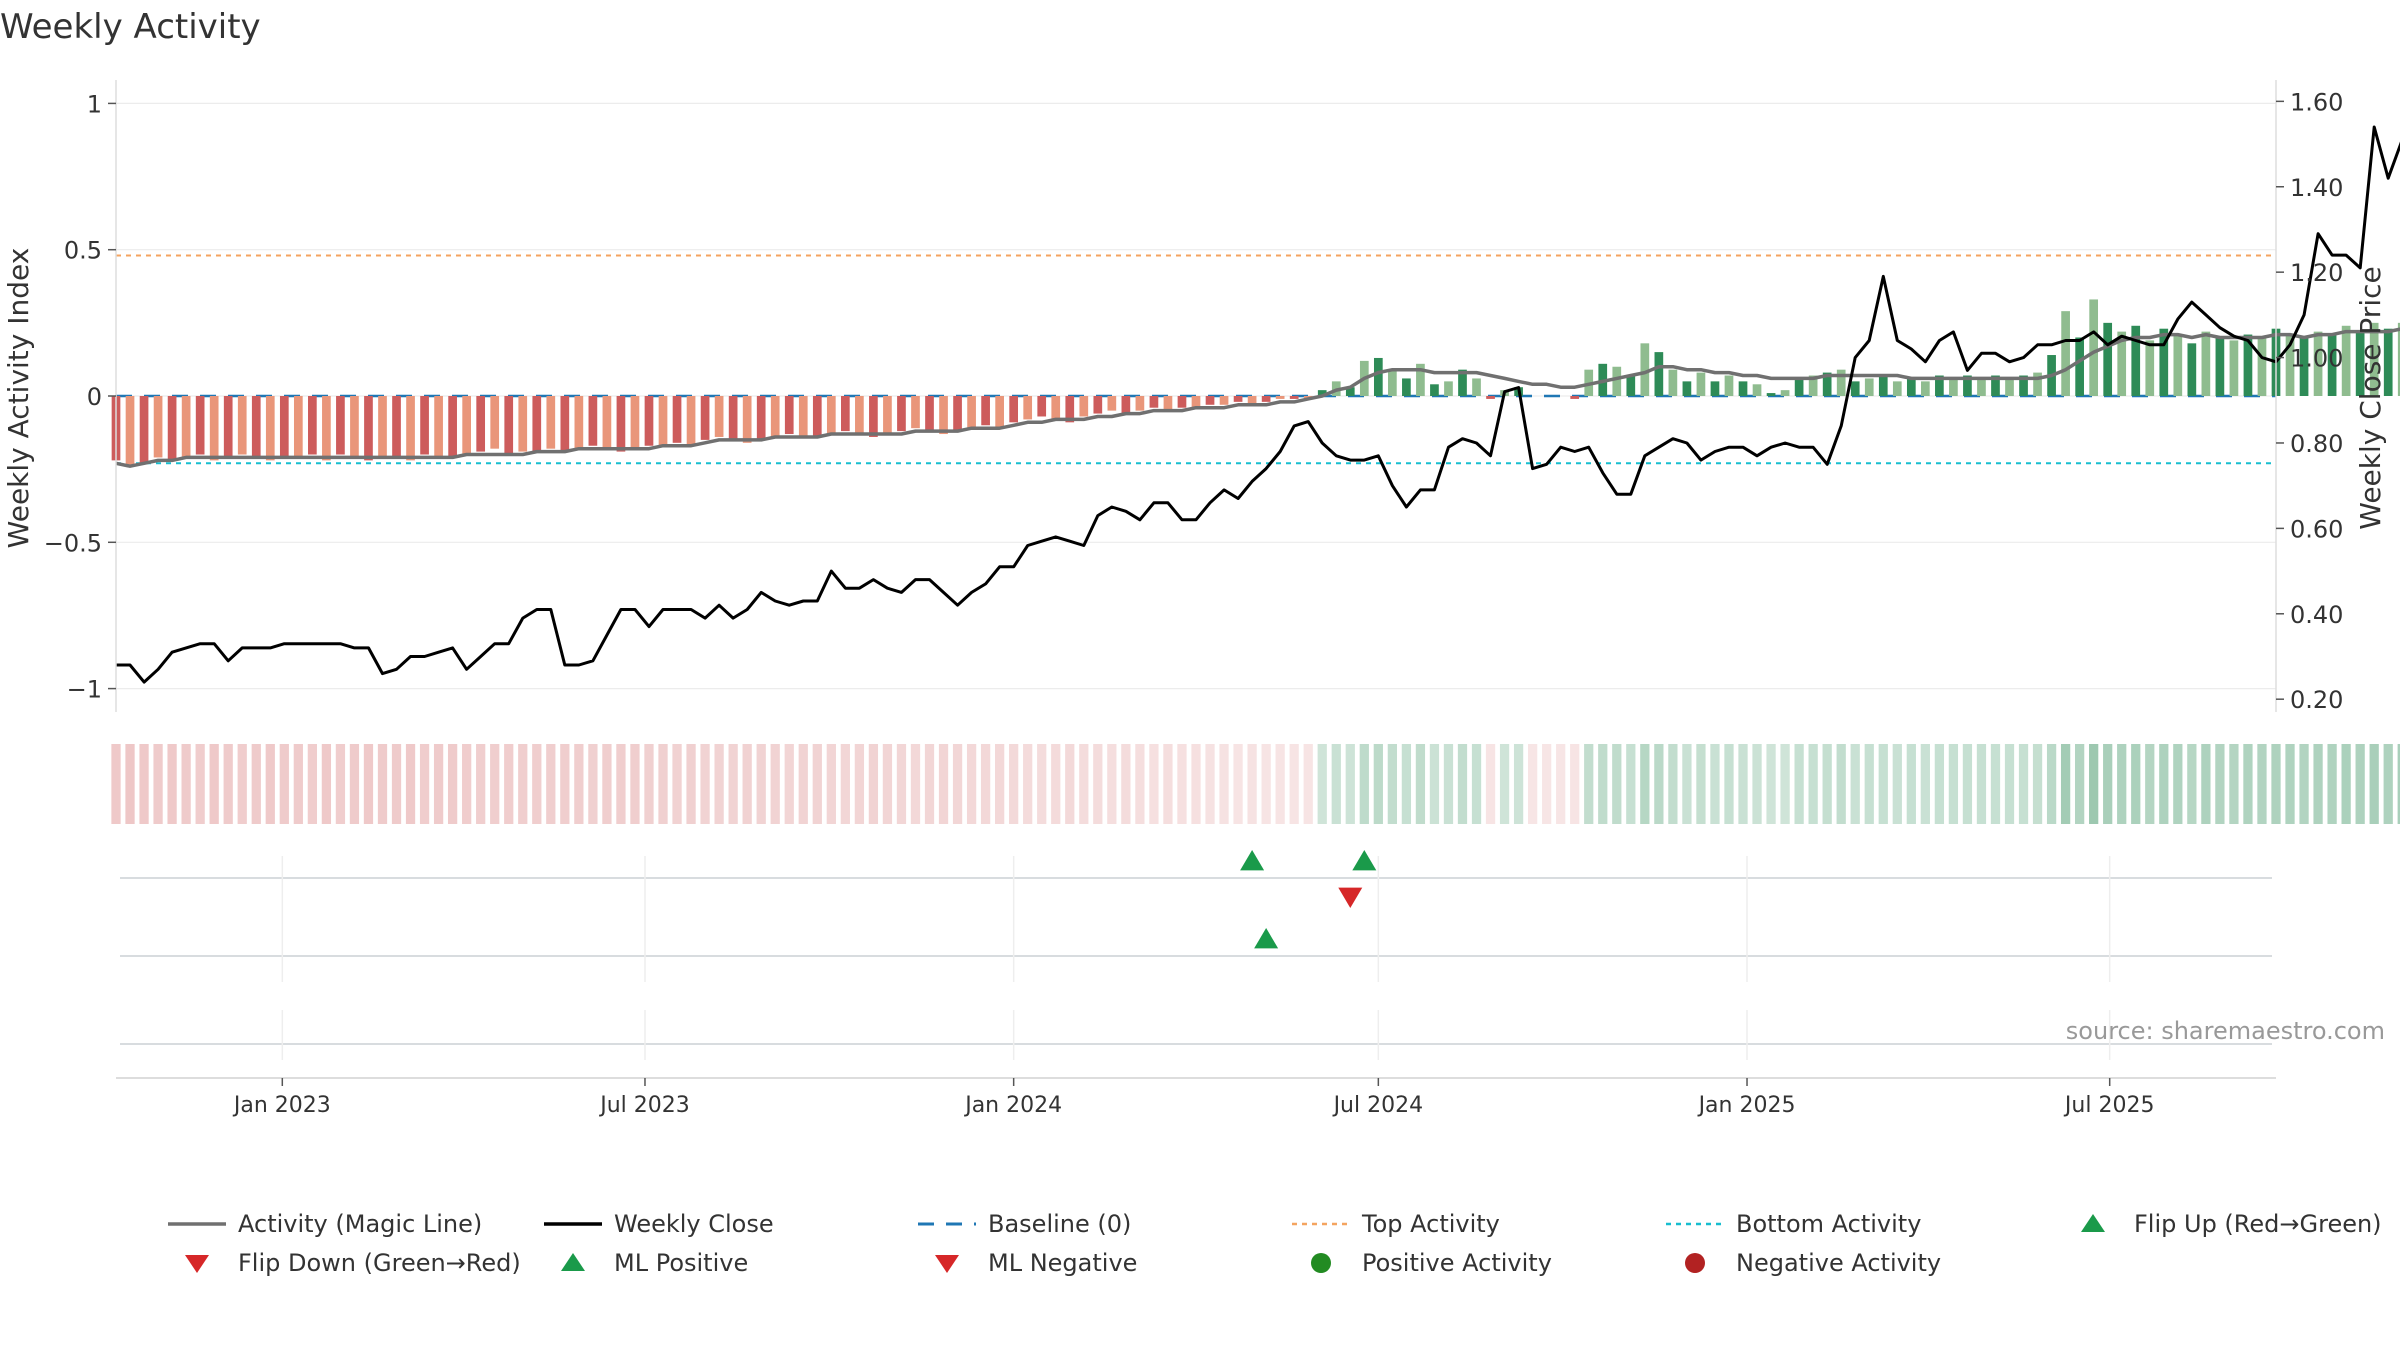 The image size is (2400, 1350). I want to click on source-credit: source: sharemaestro.com, so click(2225, 1031).